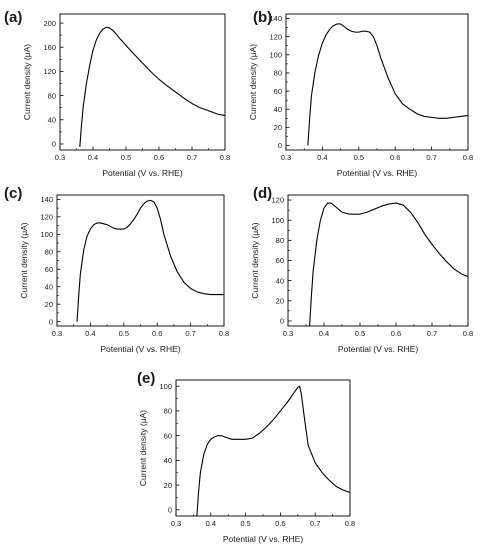 This screenshot has height=550, width=489. I want to click on panel-label: (a), so click(13, 17).